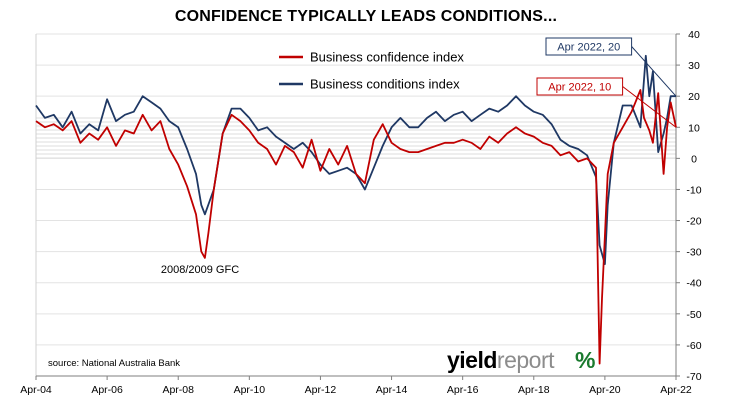  Describe the element at coordinates (605, 390) in the screenshot. I see `x-tick-label: Apr-20` at that location.